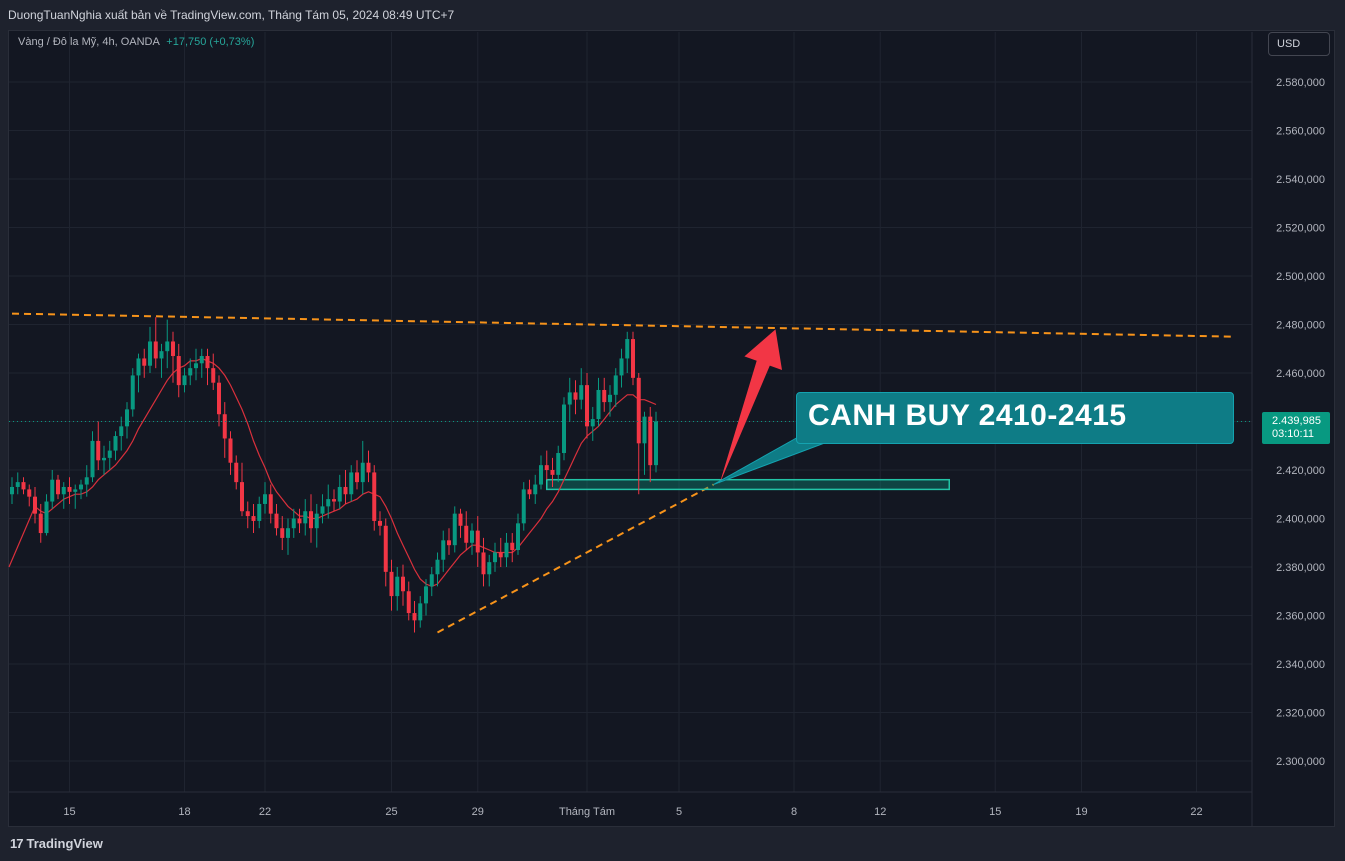 This screenshot has width=1345, height=861. What do you see at coordinates (1300, 326) in the screenshot?
I see `y-tick-label: 2.480,000` at bounding box center [1300, 326].